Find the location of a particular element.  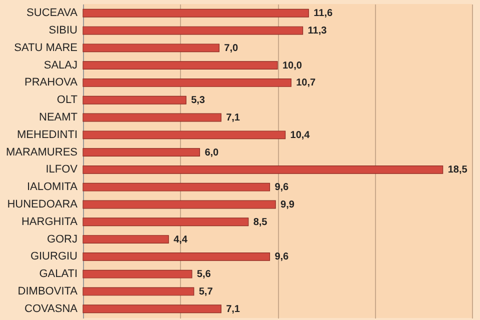

data-label: 5,7 is located at coordinates (206, 292).